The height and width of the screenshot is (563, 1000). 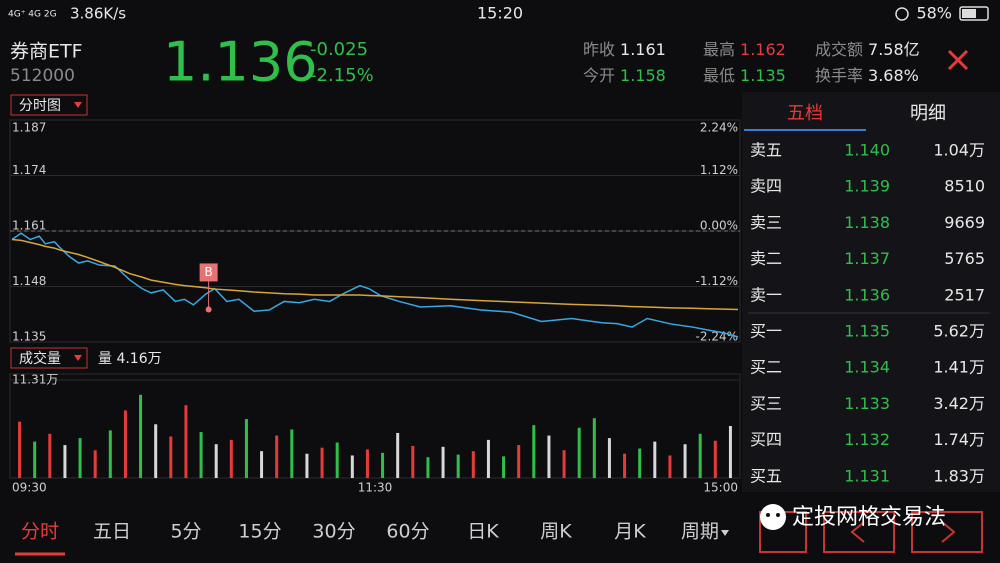 I want to click on stat-value: 1.158, so click(x=643, y=75).